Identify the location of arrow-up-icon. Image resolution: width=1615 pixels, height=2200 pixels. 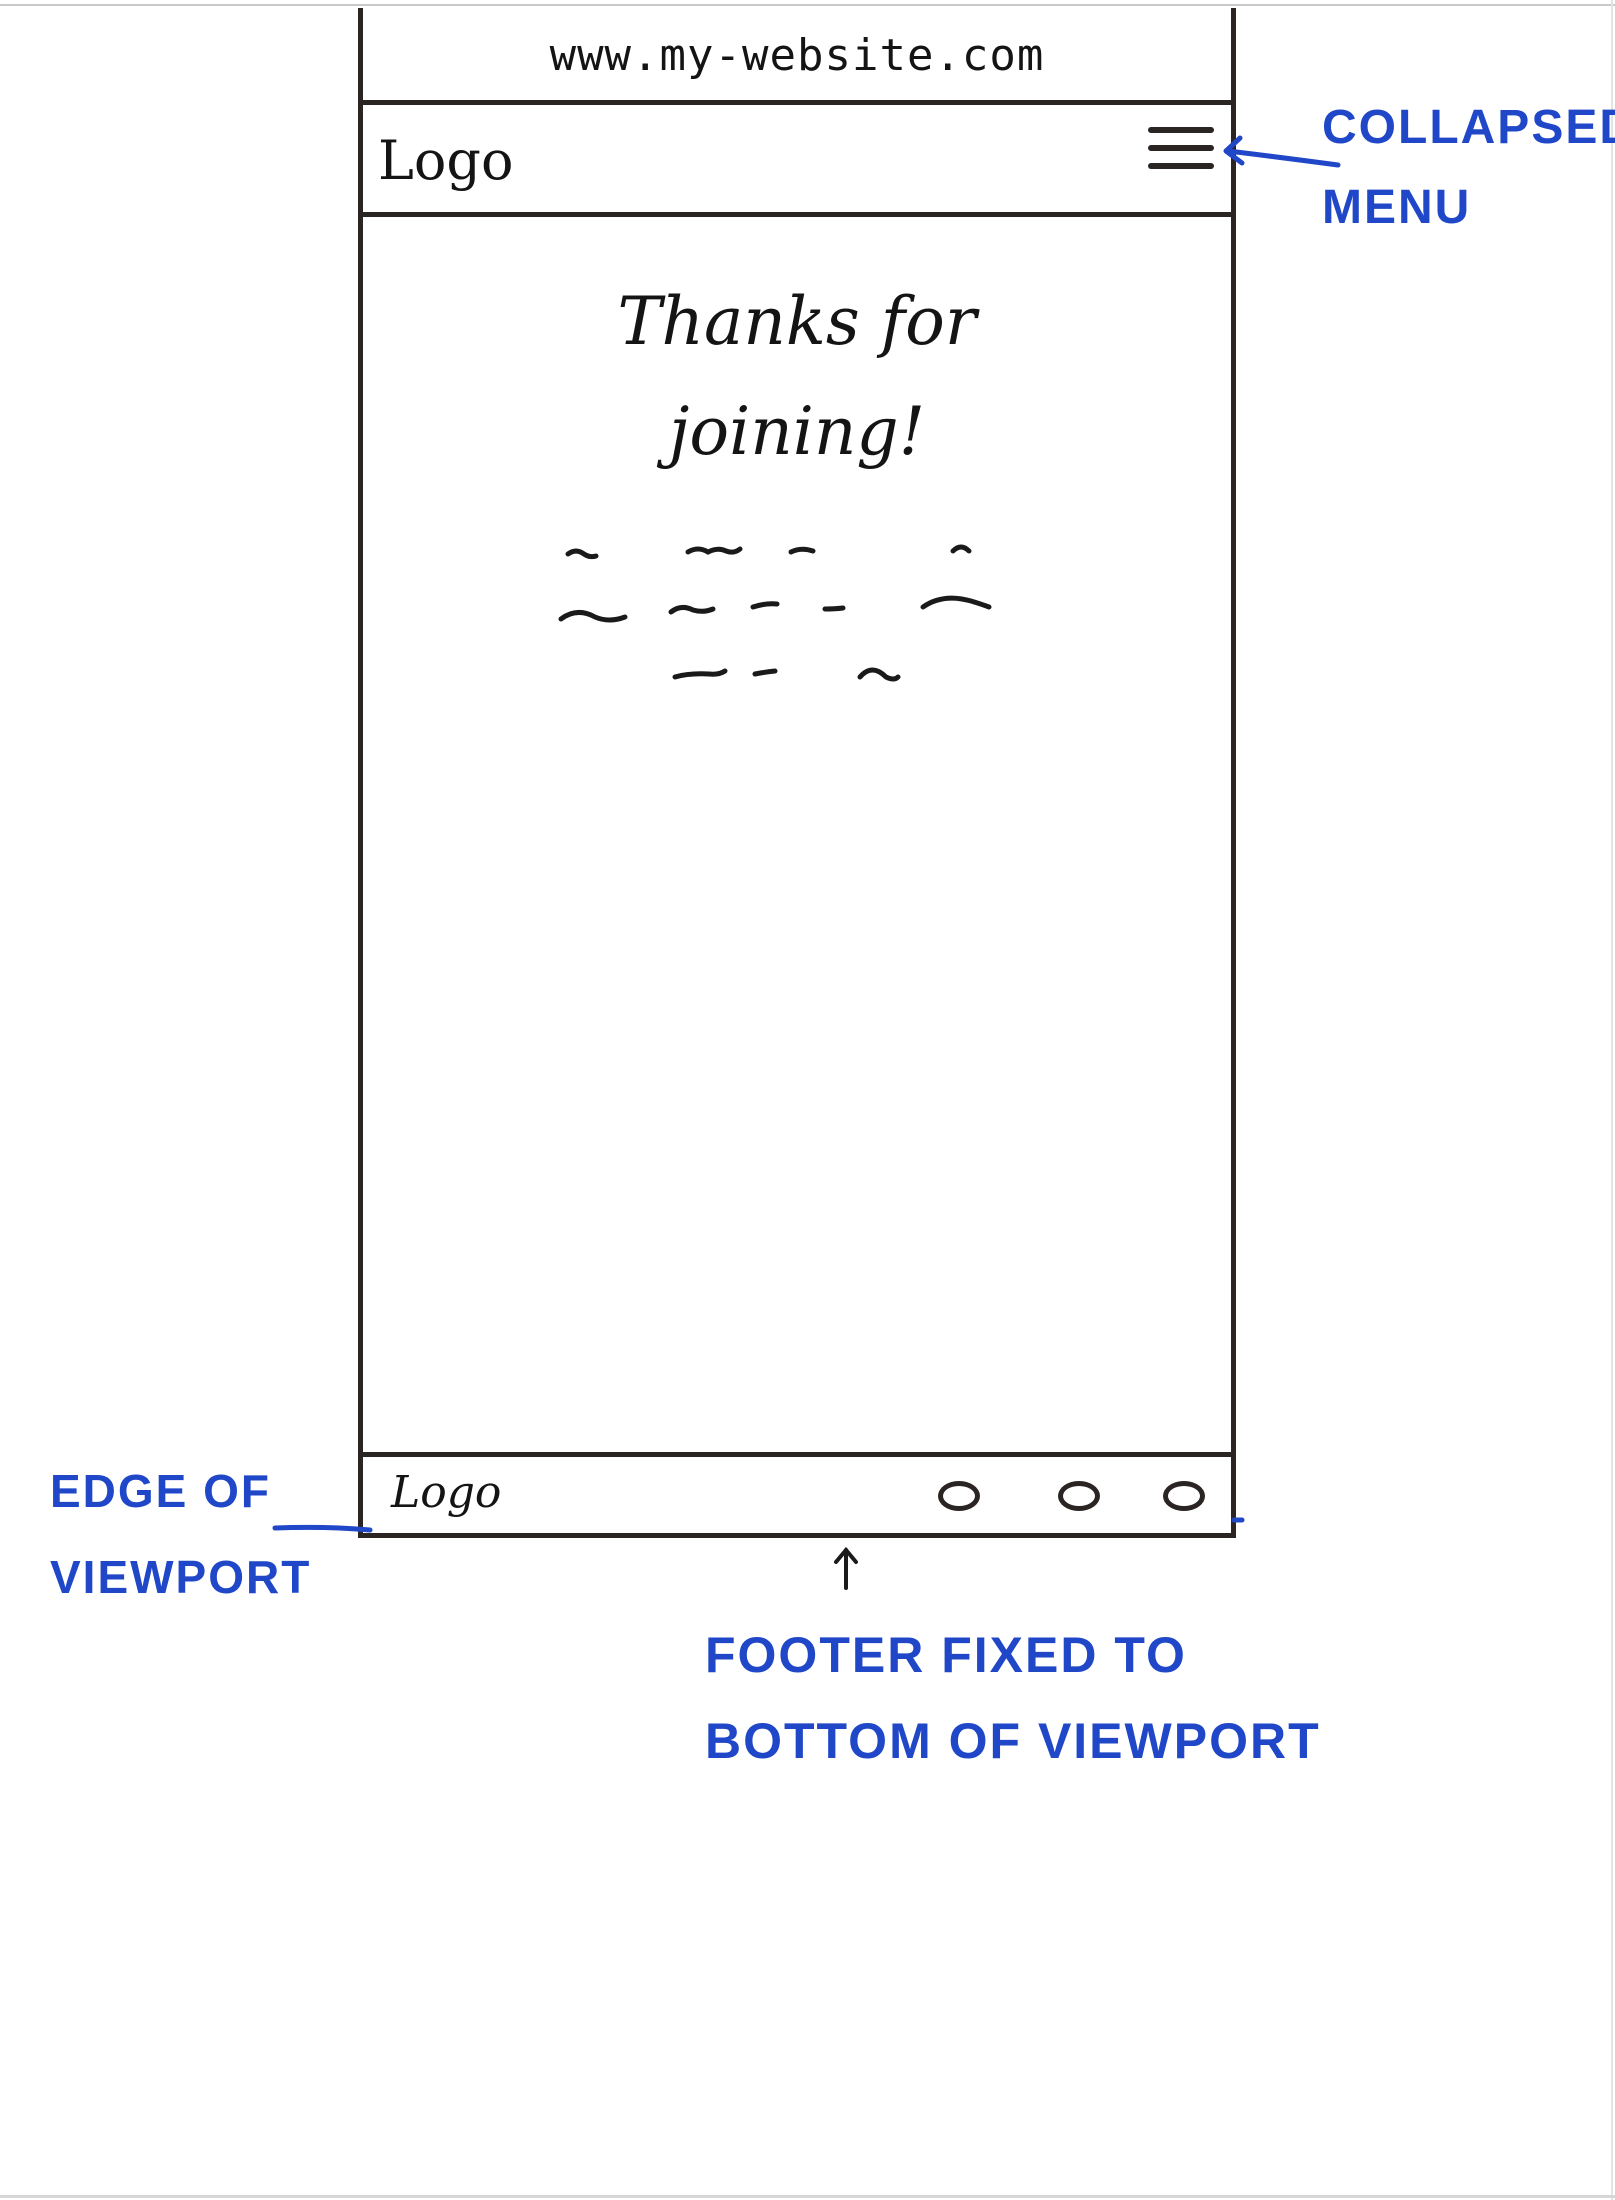
(846, 1555).